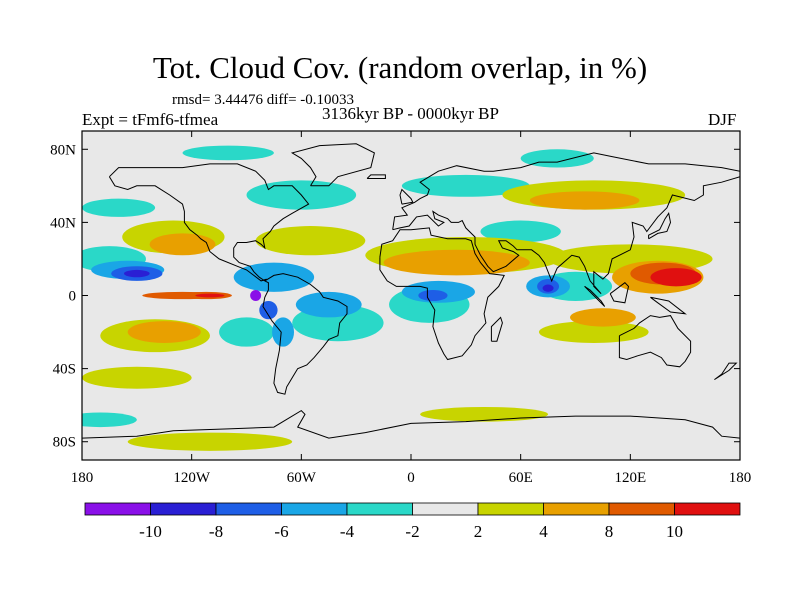 The width and height of the screenshot is (800, 600). What do you see at coordinates (216, 531) in the screenshot?
I see `colorbar-label: -8` at bounding box center [216, 531].